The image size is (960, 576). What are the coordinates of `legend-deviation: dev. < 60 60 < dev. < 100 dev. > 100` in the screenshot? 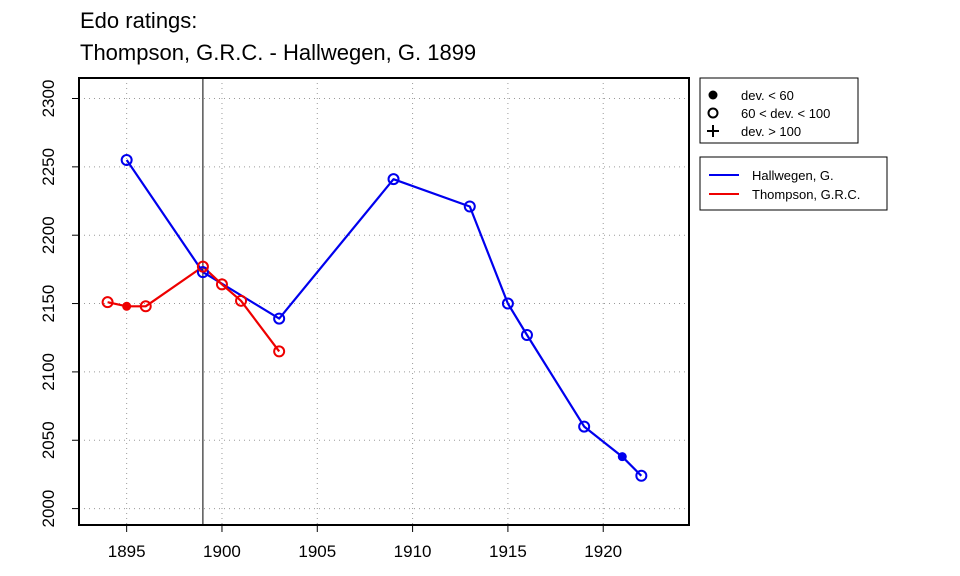 It's located at (779, 110).